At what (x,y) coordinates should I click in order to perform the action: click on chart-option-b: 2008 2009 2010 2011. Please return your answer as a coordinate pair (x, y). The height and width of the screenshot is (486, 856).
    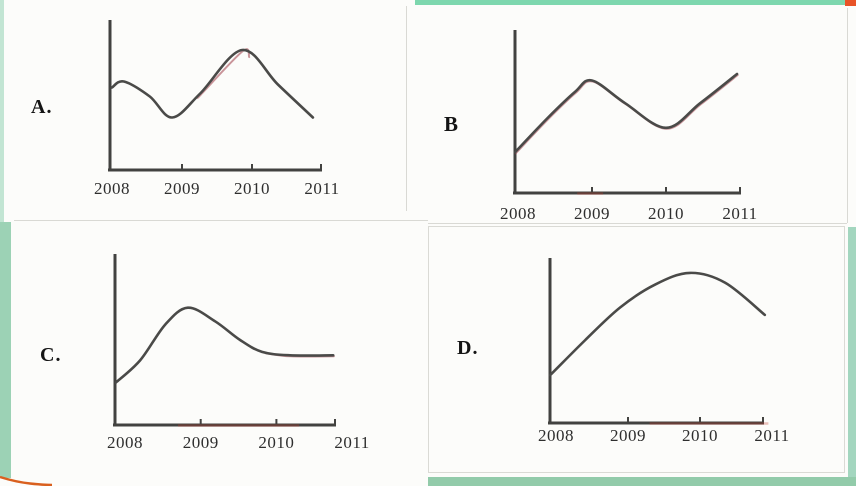
    Looking at the image, I should click on (628, 126).